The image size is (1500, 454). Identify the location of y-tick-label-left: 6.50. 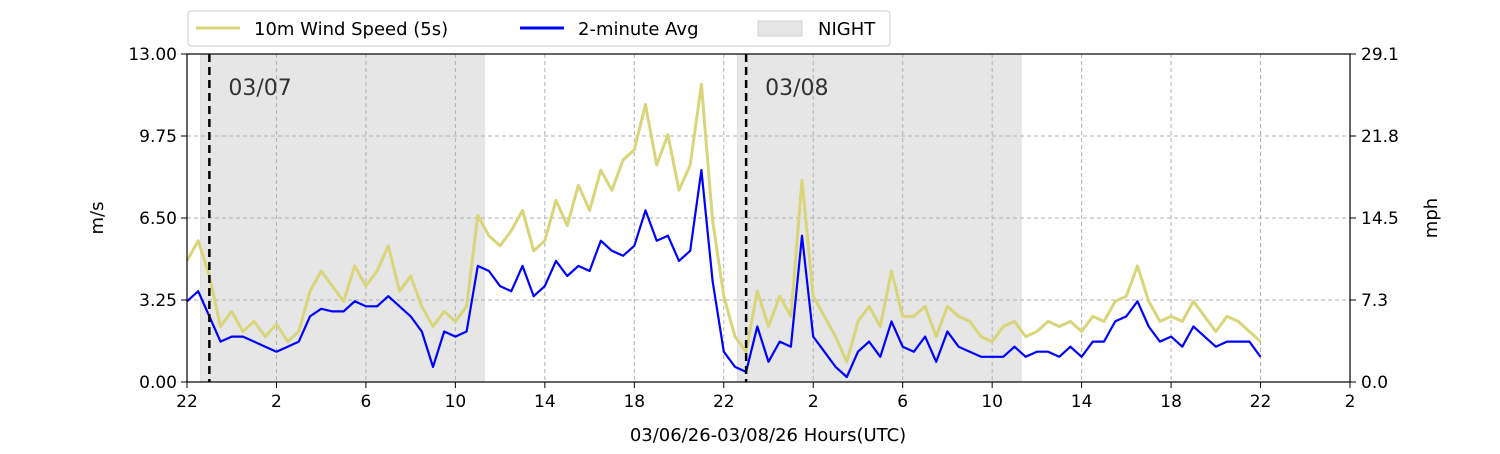
(158, 219).